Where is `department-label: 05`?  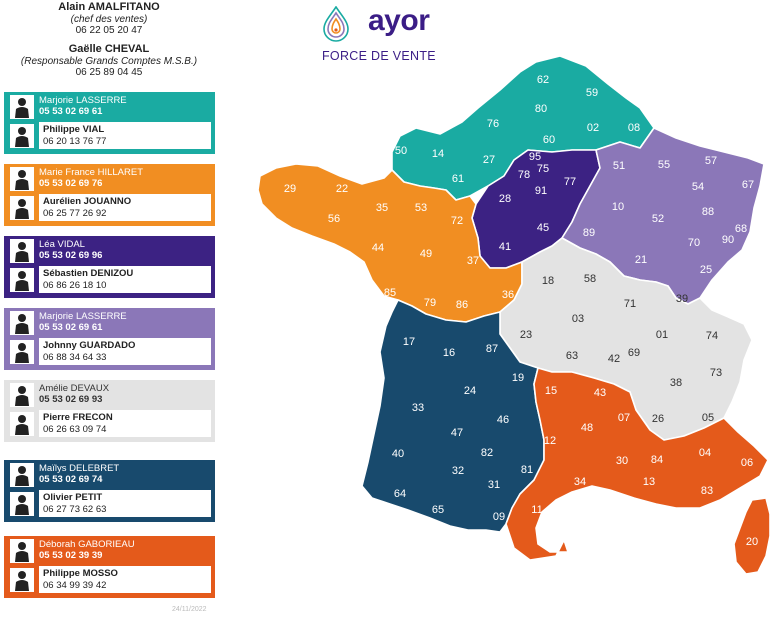 department-label: 05 is located at coordinates (708, 418).